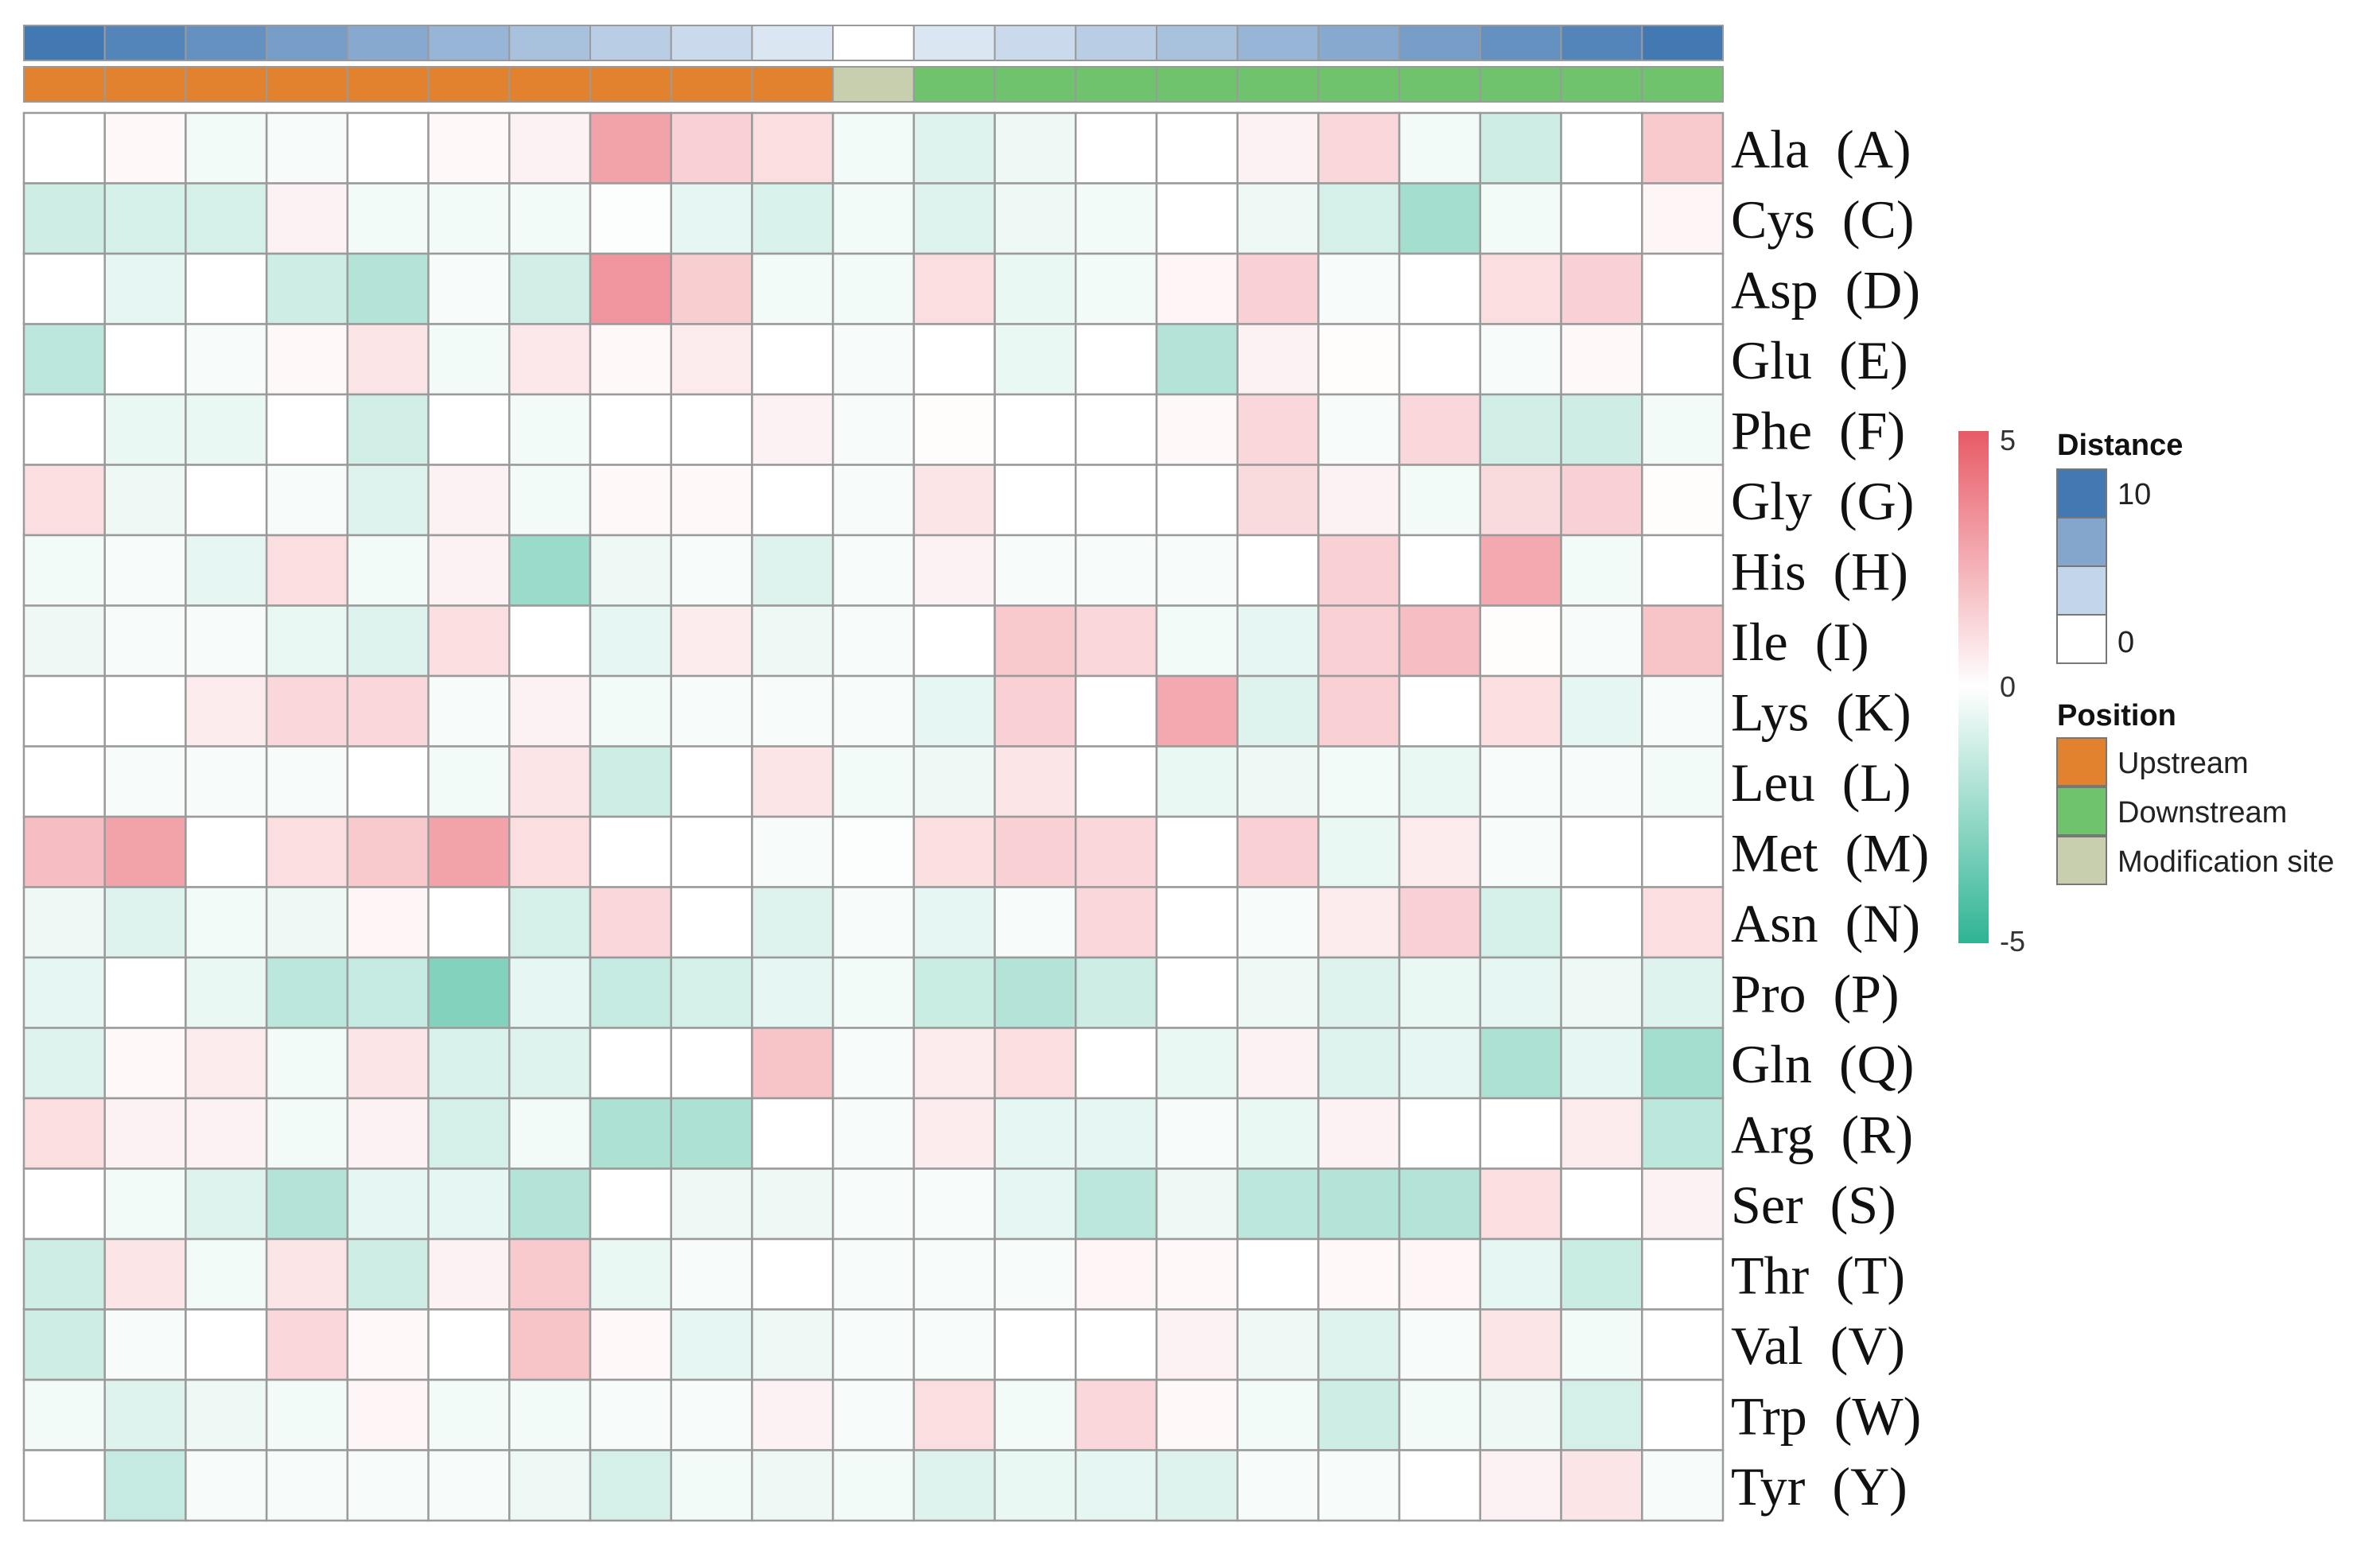 Image resolution: width=2380 pixels, height=1550 pixels. Describe the element at coordinates (2008, 440) in the screenshot. I see `color-scale-tick: 5` at that location.